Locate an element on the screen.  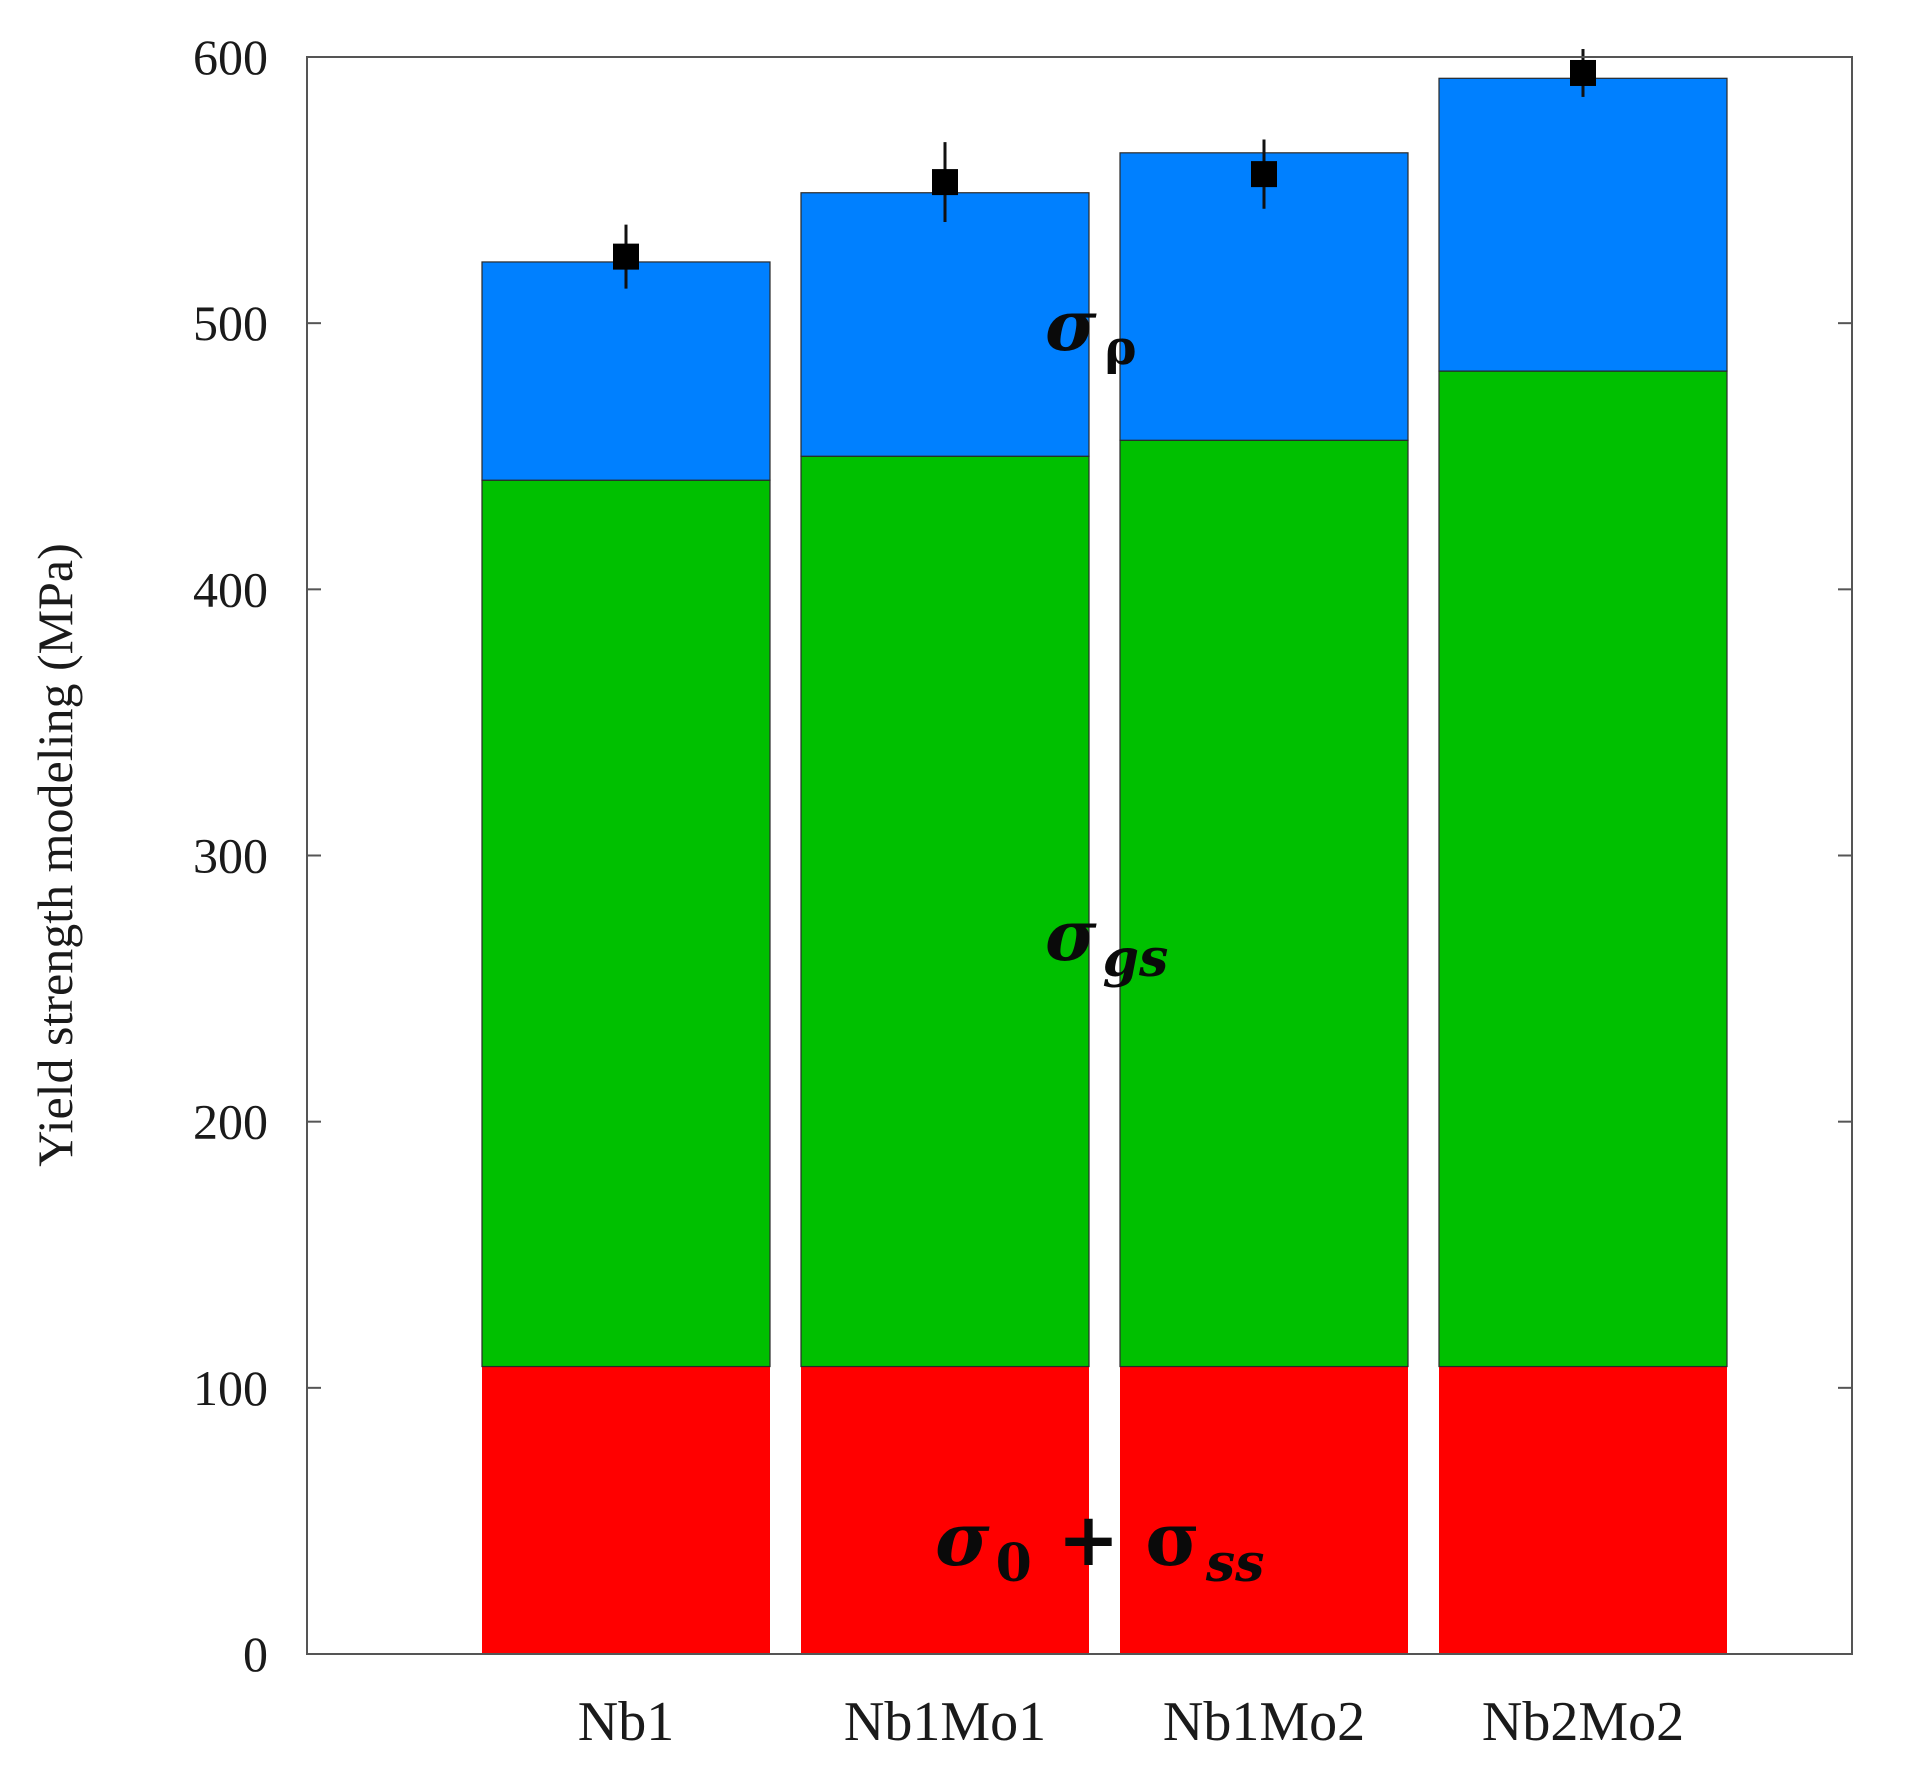
measured-marker-layer is located at coordinates (1104, 169).